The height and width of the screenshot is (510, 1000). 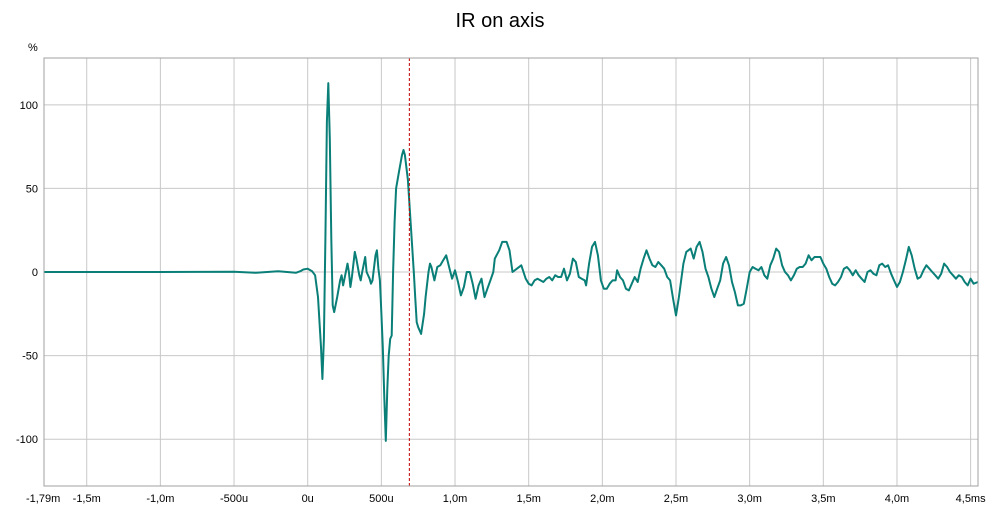 What do you see at coordinates (381, 499) in the screenshot?
I see `x-tick-label: 500u` at bounding box center [381, 499].